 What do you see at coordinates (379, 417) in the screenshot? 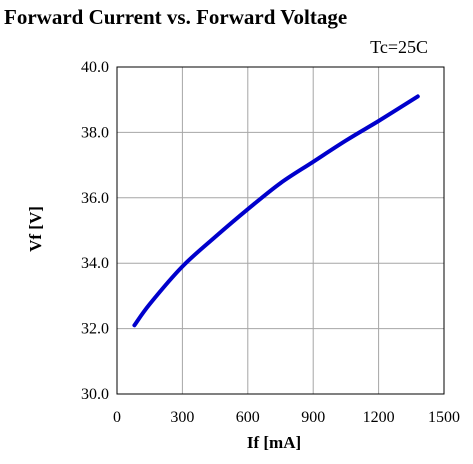
I see `x-tick-label: 1200` at bounding box center [379, 417].